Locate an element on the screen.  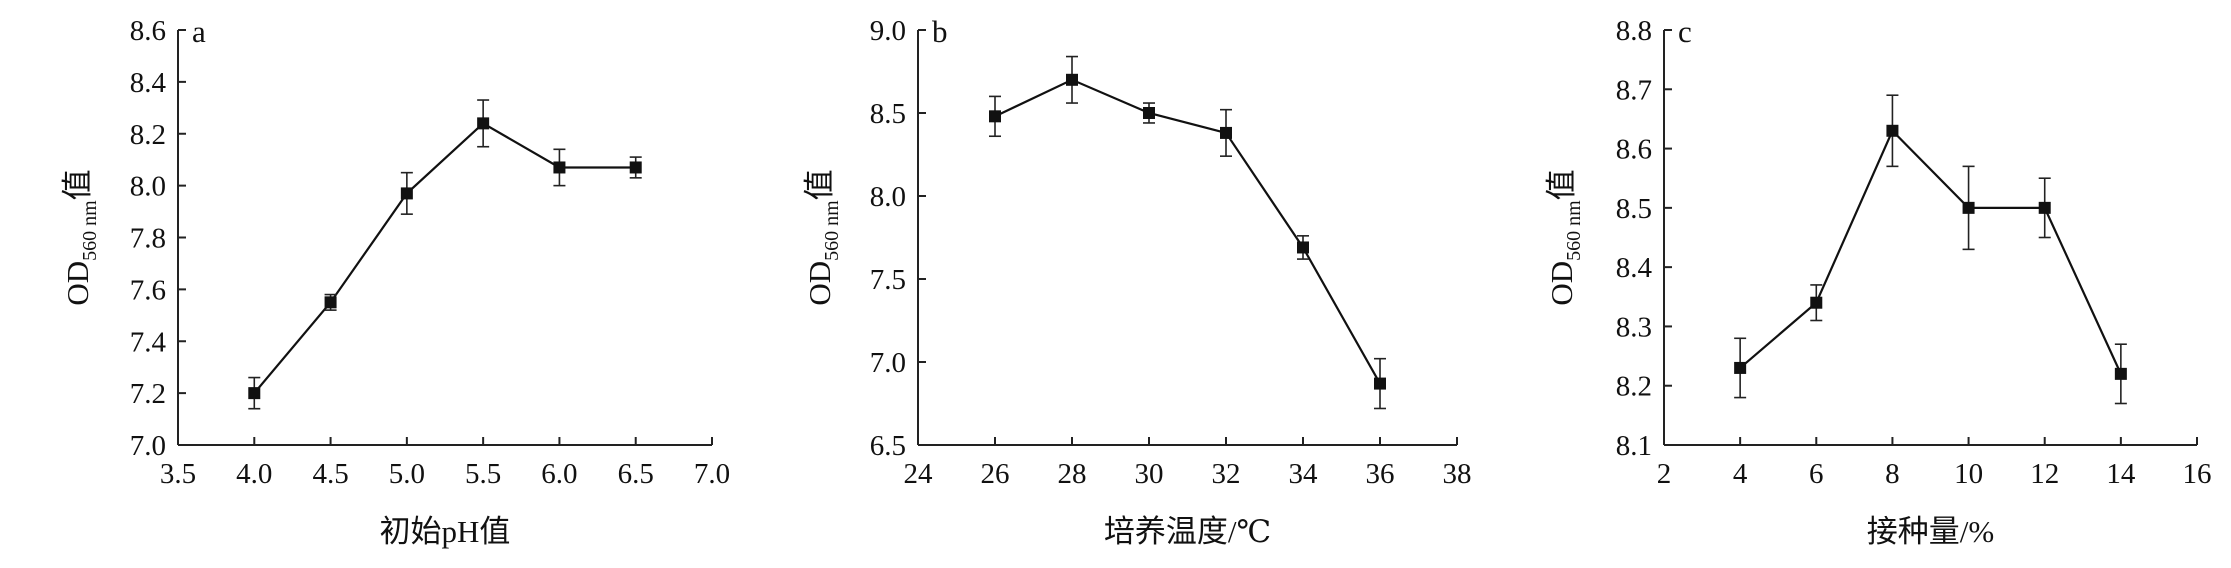
x-tick-label: 2 is located at coordinates (1664, 474).